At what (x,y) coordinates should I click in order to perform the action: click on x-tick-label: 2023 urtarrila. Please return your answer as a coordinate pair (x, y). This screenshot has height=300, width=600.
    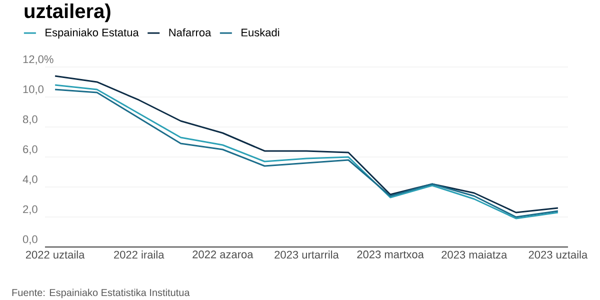
    Looking at the image, I should click on (306, 254).